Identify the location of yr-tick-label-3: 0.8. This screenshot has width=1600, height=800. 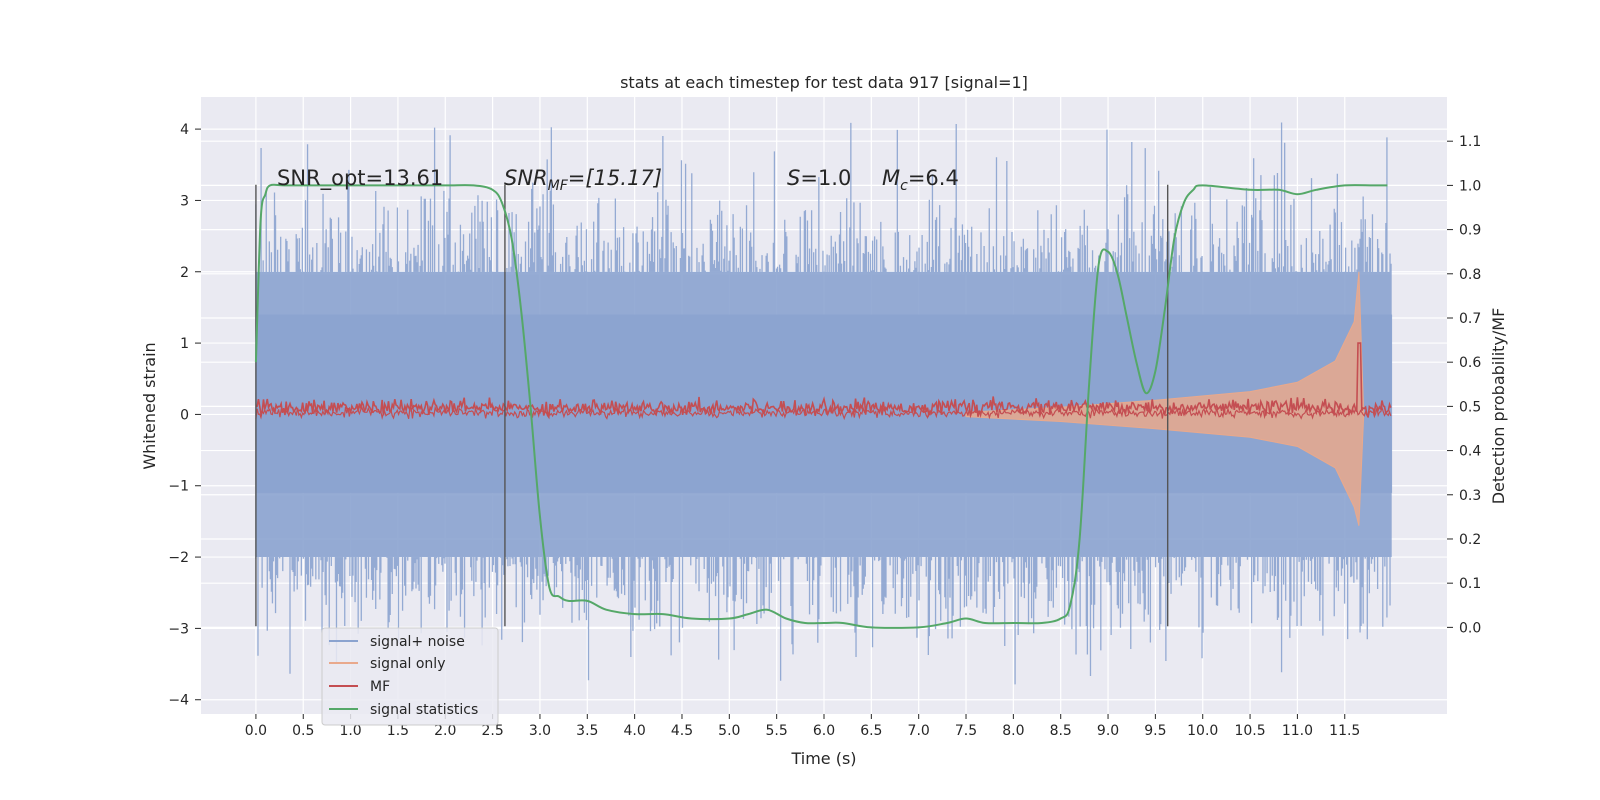
(1470, 275).